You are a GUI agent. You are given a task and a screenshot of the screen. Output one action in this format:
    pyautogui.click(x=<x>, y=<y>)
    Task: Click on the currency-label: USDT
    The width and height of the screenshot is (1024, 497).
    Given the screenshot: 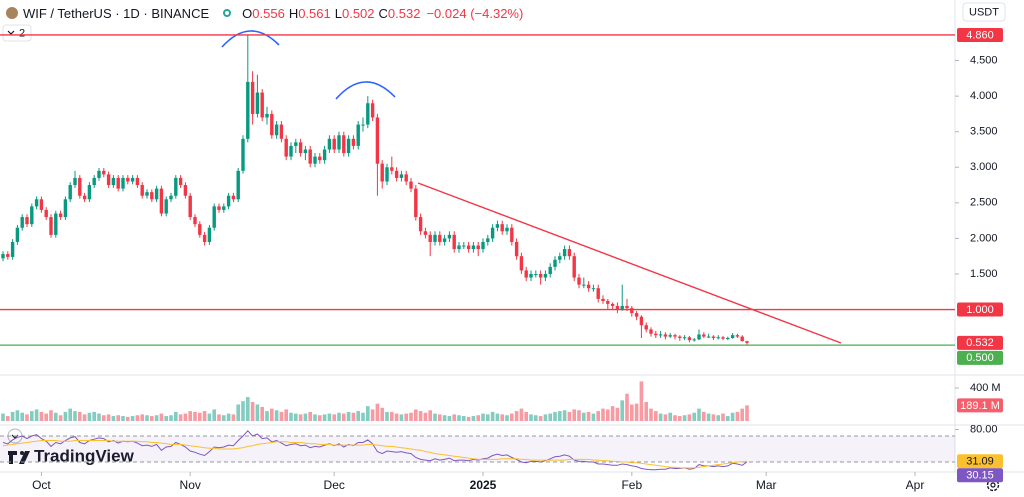 What is the action you would take?
    pyautogui.click(x=984, y=12)
    